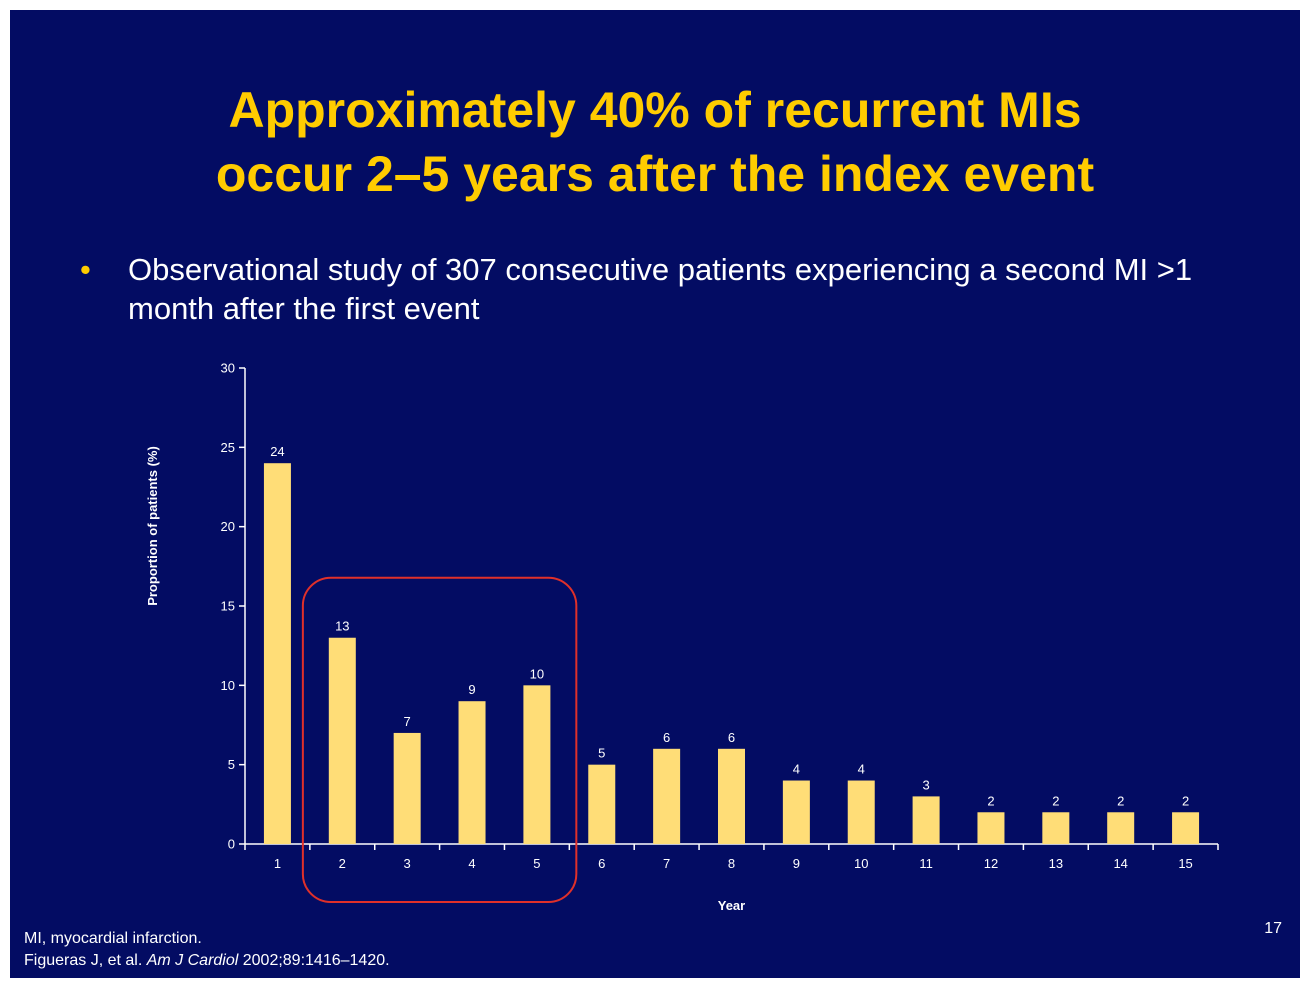 The height and width of the screenshot is (988, 1310). I want to click on y-tick-label: 30, so click(228, 368).